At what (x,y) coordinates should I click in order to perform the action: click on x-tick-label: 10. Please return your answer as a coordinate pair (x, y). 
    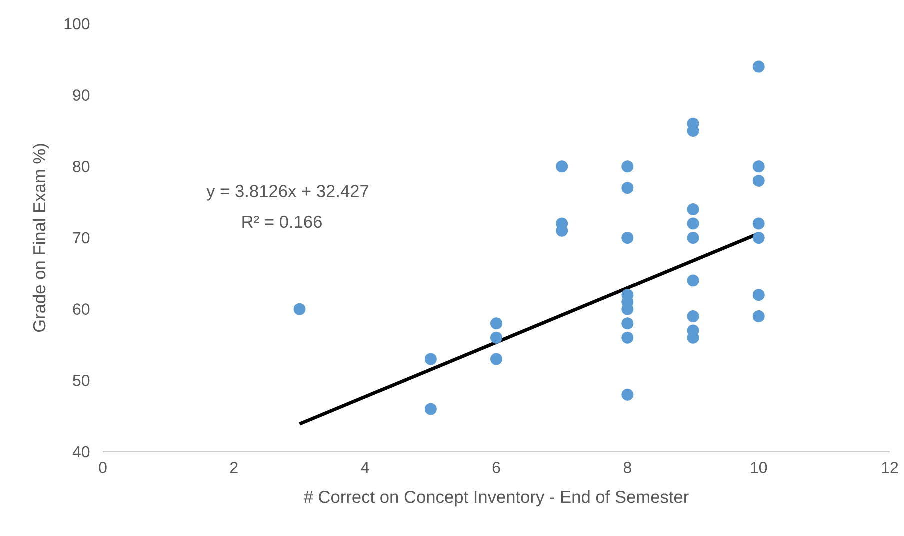
    Looking at the image, I should click on (759, 468).